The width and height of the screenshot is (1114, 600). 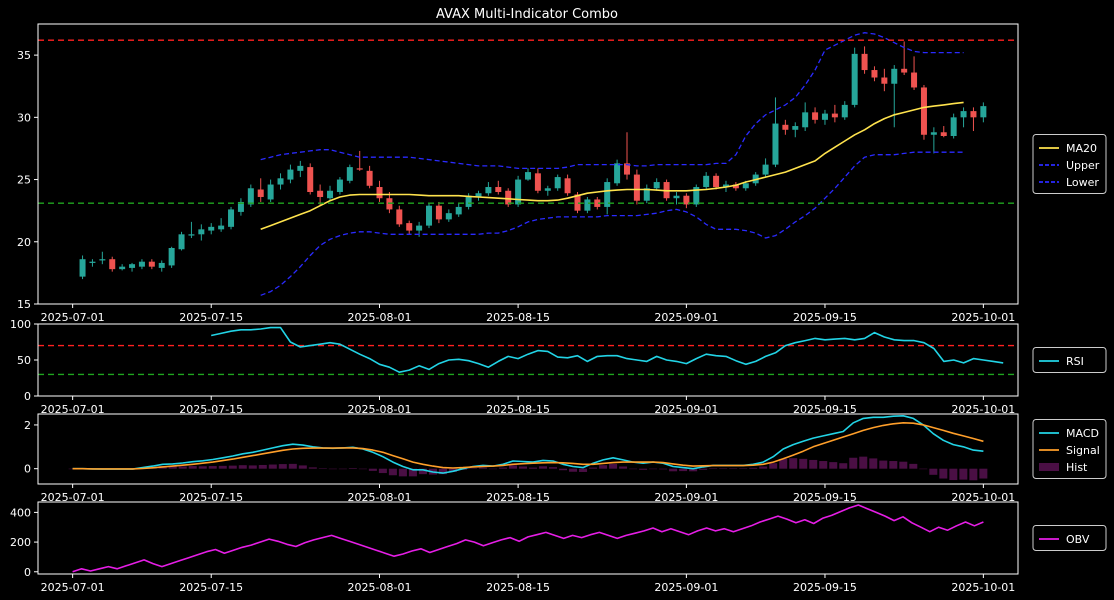 What do you see at coordinates (20, 324) in the screenshot?
I see `y-tick-label: 100` at bounding box center [20, 324].